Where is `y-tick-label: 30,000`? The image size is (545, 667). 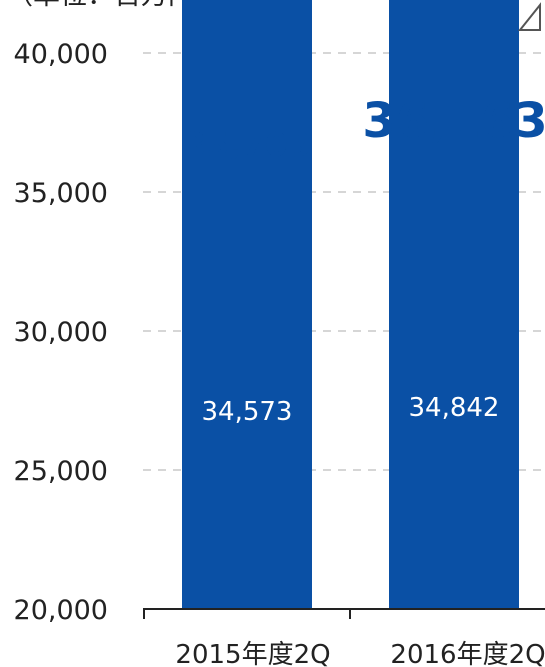 y-tick-label: 30,000 is located at coordinates (61, 332).